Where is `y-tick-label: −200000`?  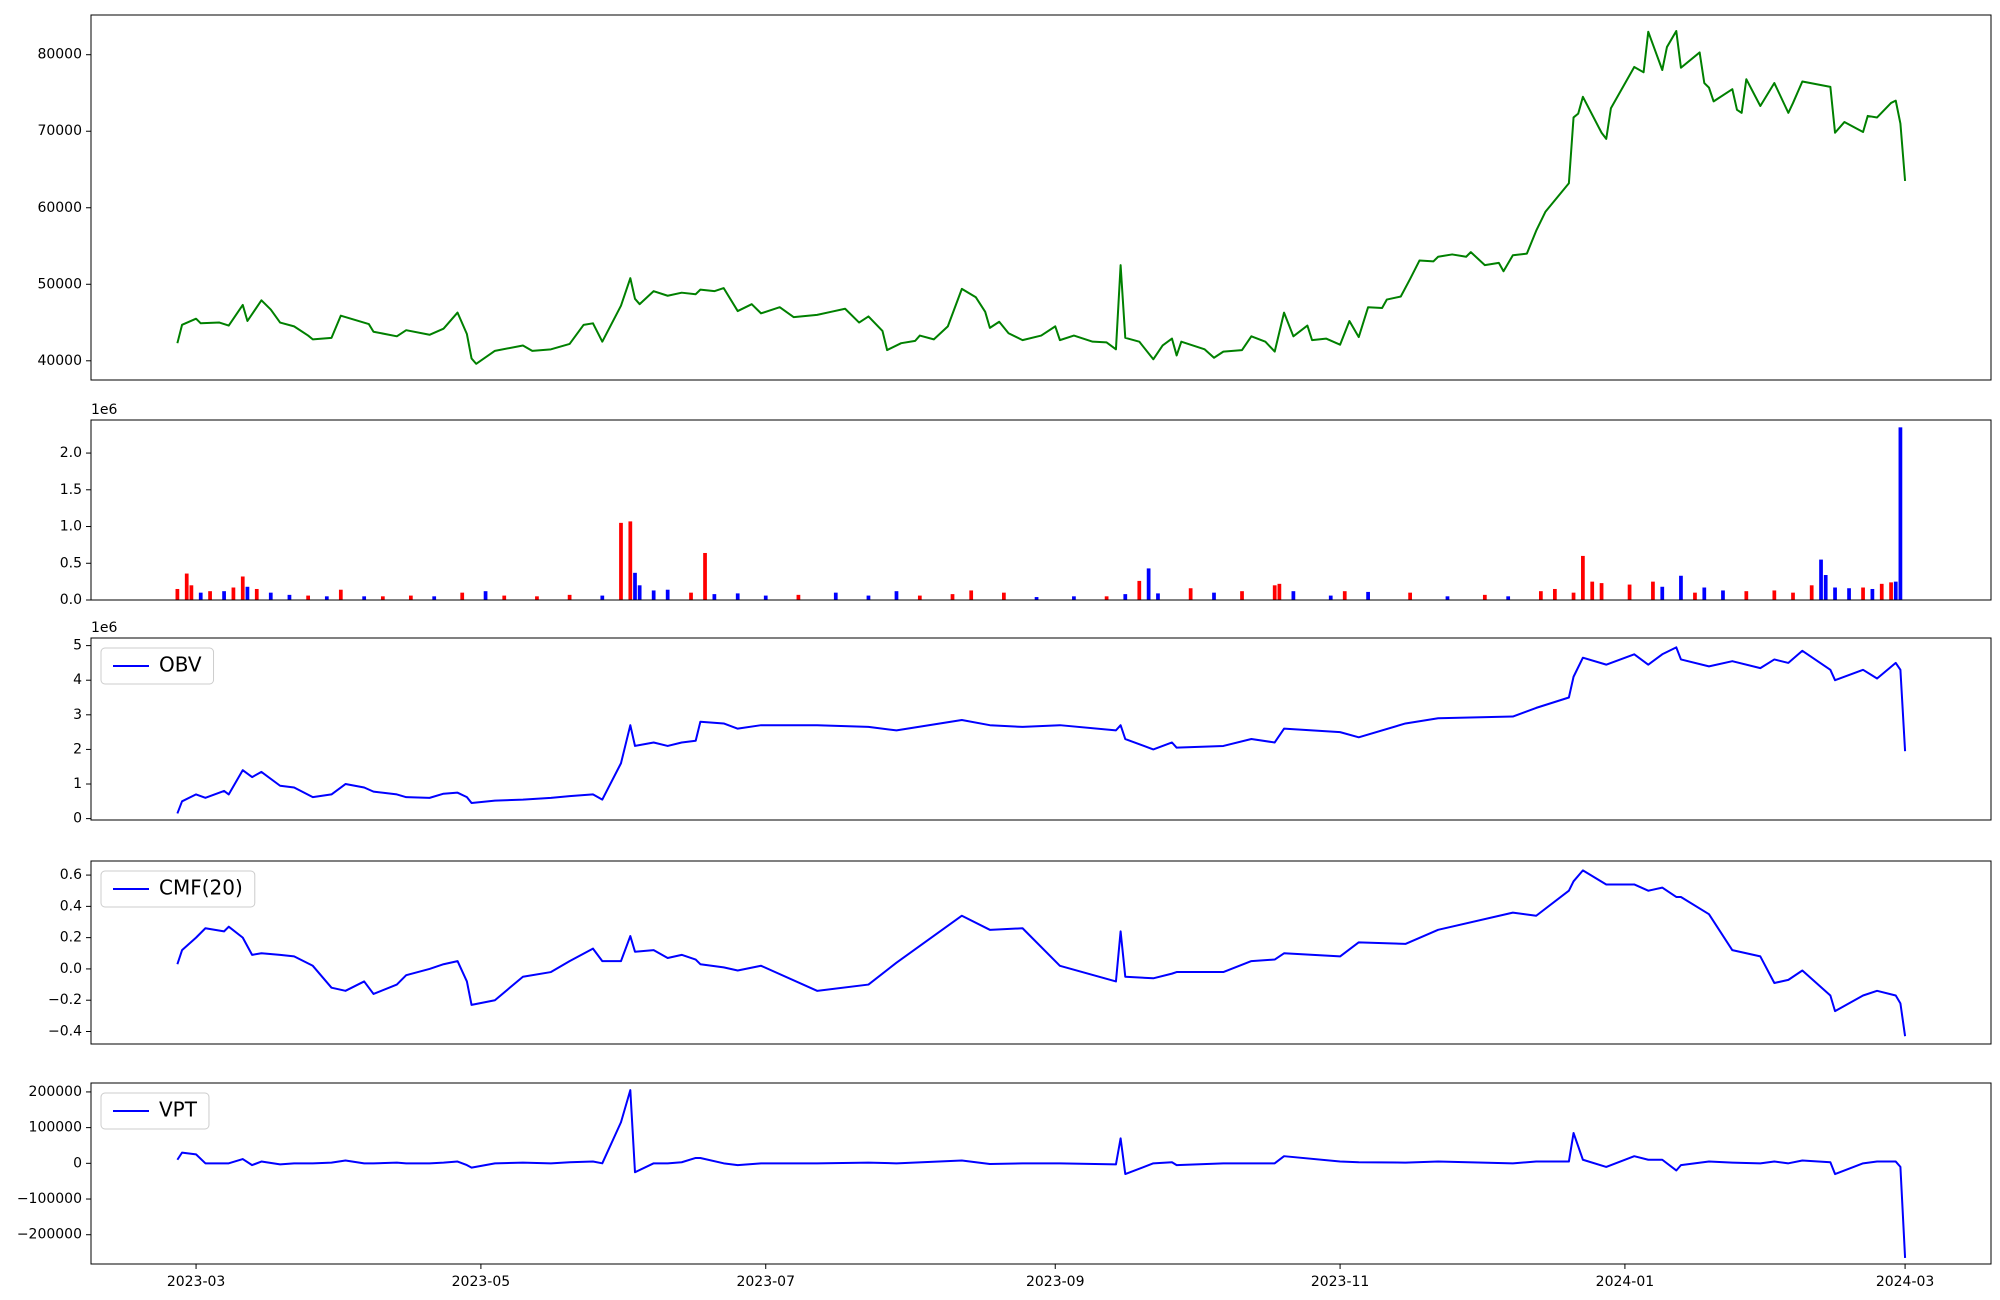
y-tick-label: −200000 is located at coordinates (49, 1235).